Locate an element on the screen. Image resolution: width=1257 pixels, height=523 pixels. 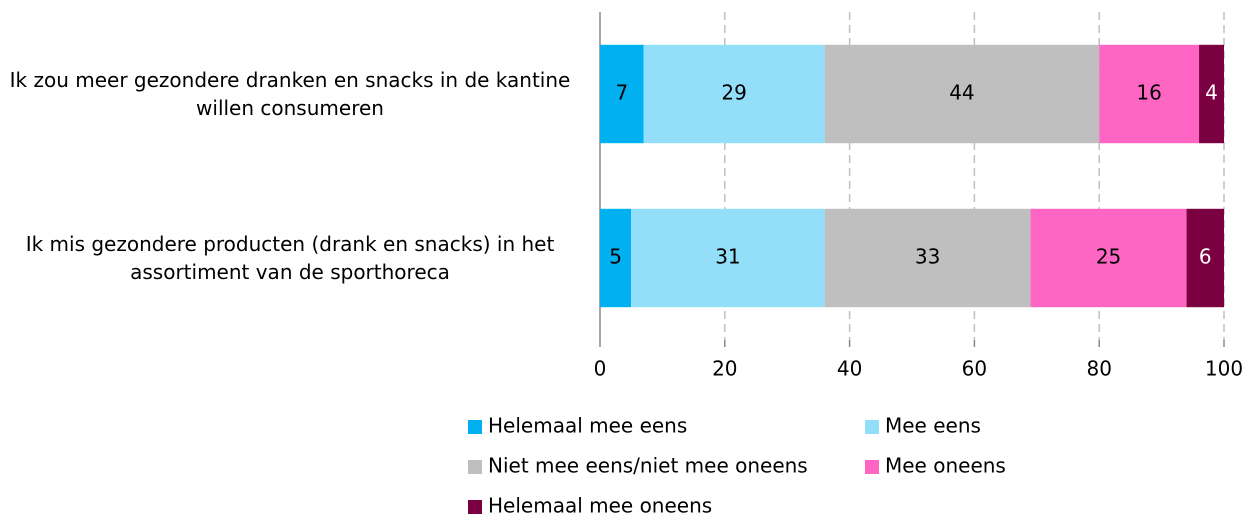
data-label: 25 is located at coordinates (1108, 257).